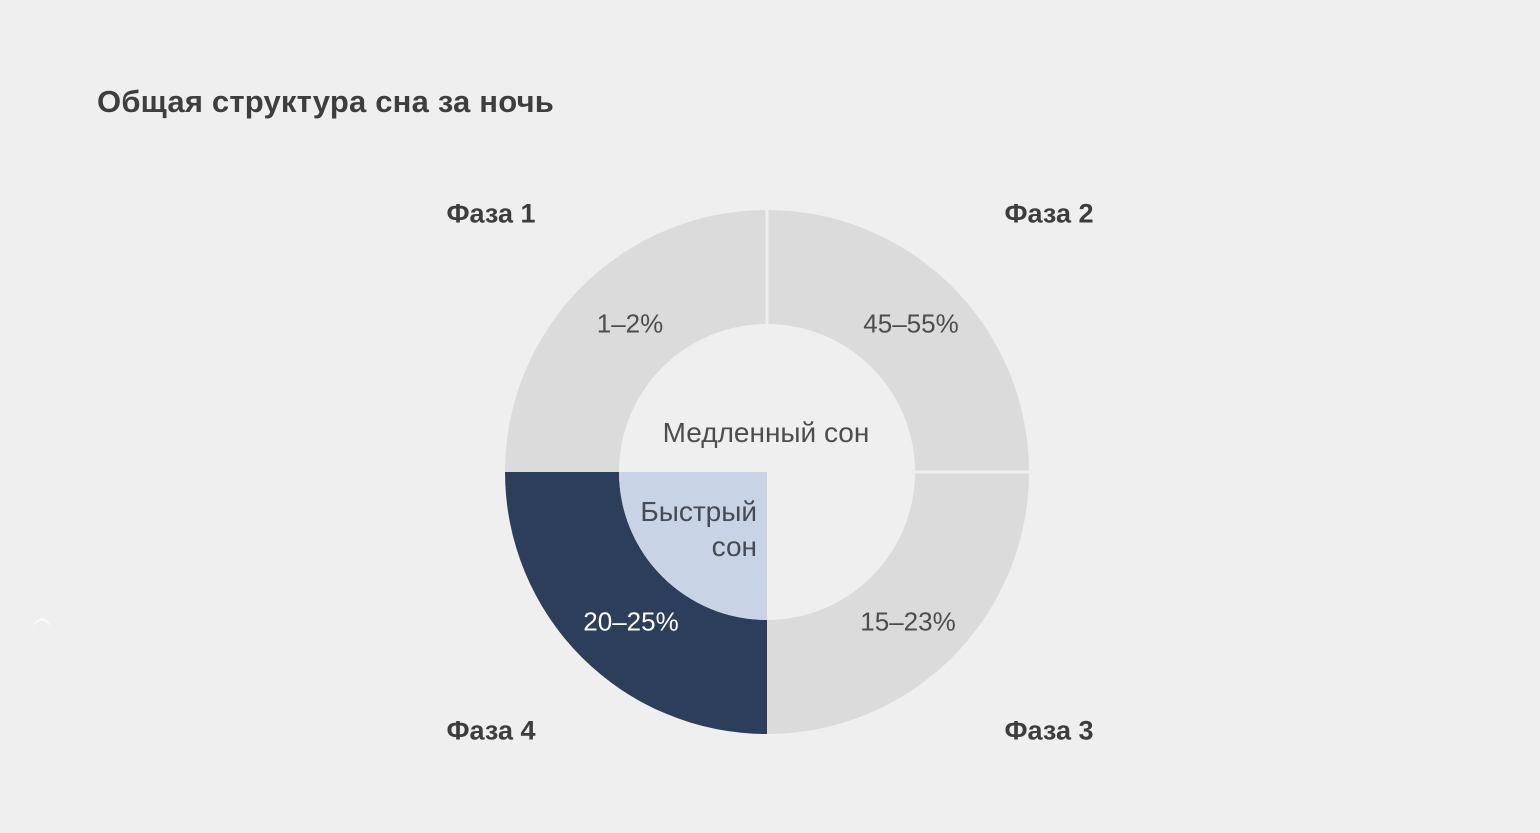 The width and height of the screenshot is (1540, 833). What do you see at coordinates (911, 323) in the screenshot?
I see `phase-2-value: 45–55%` at bounding box center [911, 323].